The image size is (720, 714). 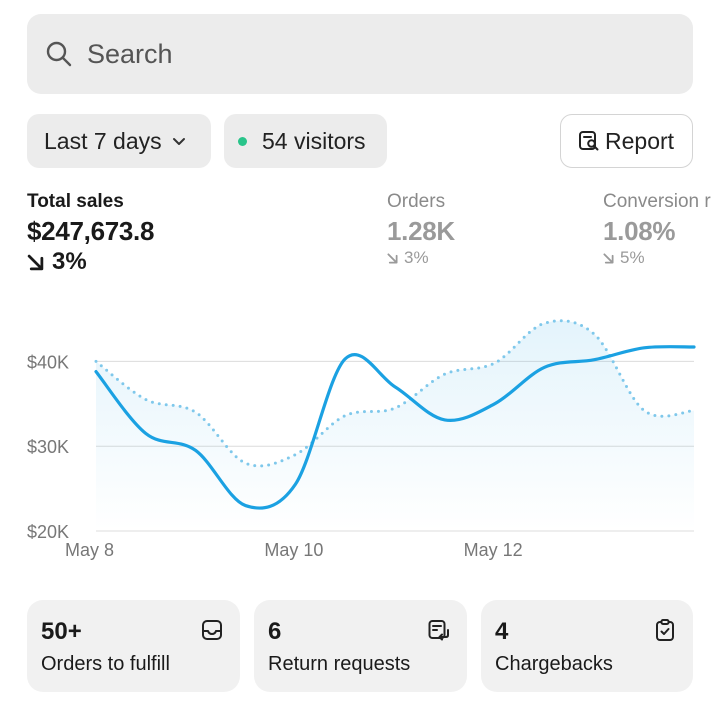 I want to click on date-range-label: Last 7 days, so click(x=103, y=140).